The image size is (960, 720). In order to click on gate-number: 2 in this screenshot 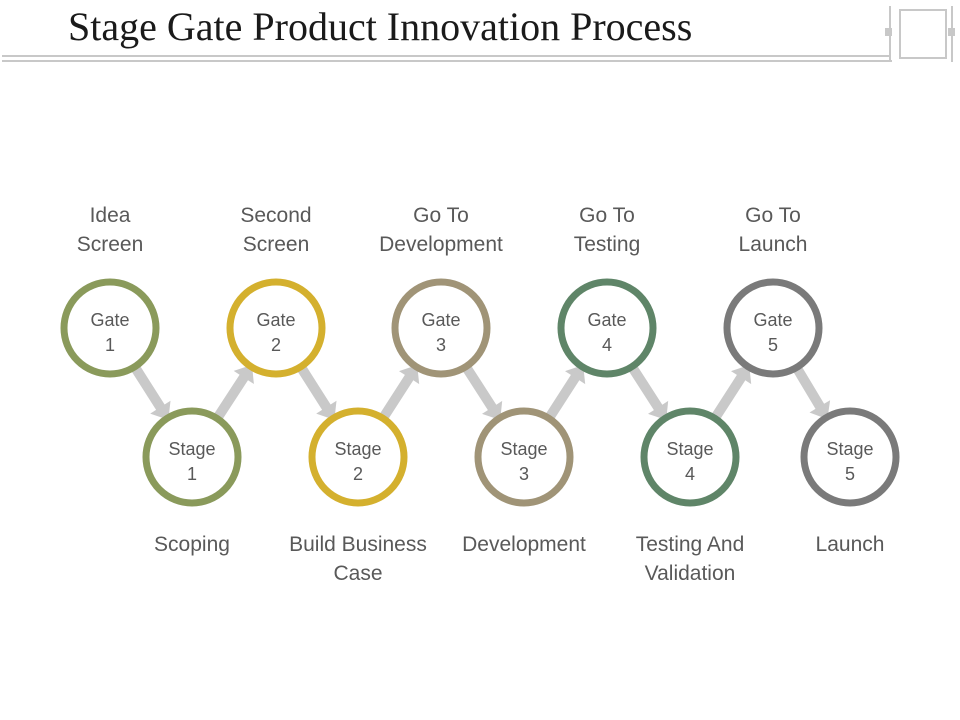, I will do `click(276, 345)`.